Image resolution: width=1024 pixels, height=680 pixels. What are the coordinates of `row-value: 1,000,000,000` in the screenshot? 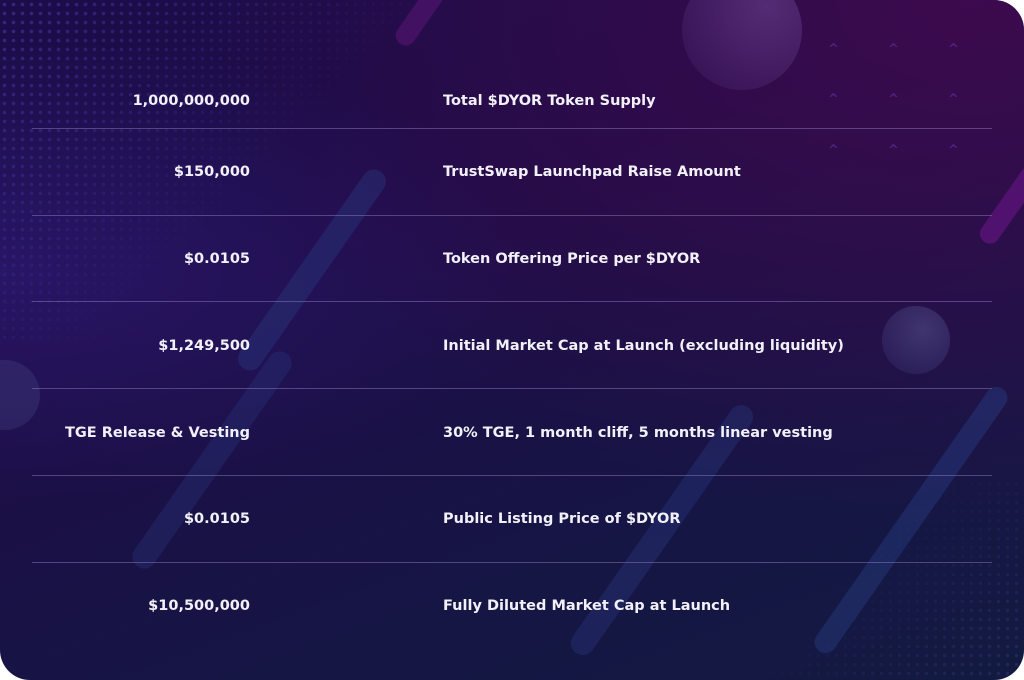 It's located at (191, 101).